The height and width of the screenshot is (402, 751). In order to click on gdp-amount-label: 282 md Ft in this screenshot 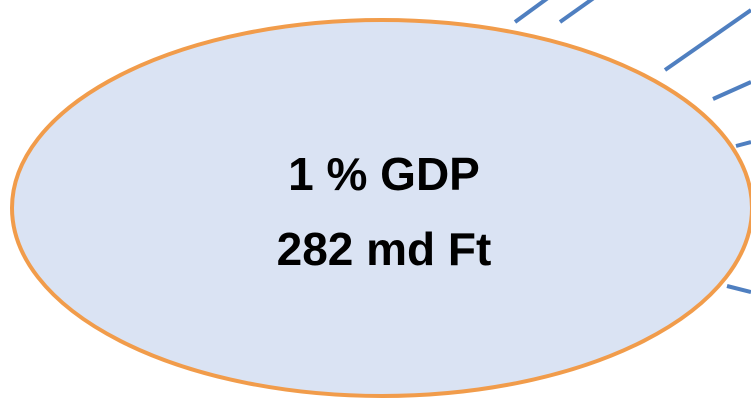, I will do `click(384, 249)`.